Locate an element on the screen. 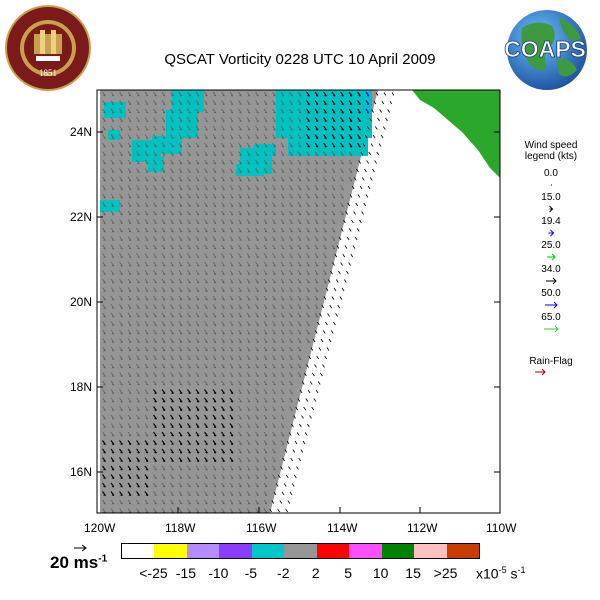 The width and height of the screenshot is (600, 600). rain-flag-label: Rain-Flag is located at coordinates (551, 361).